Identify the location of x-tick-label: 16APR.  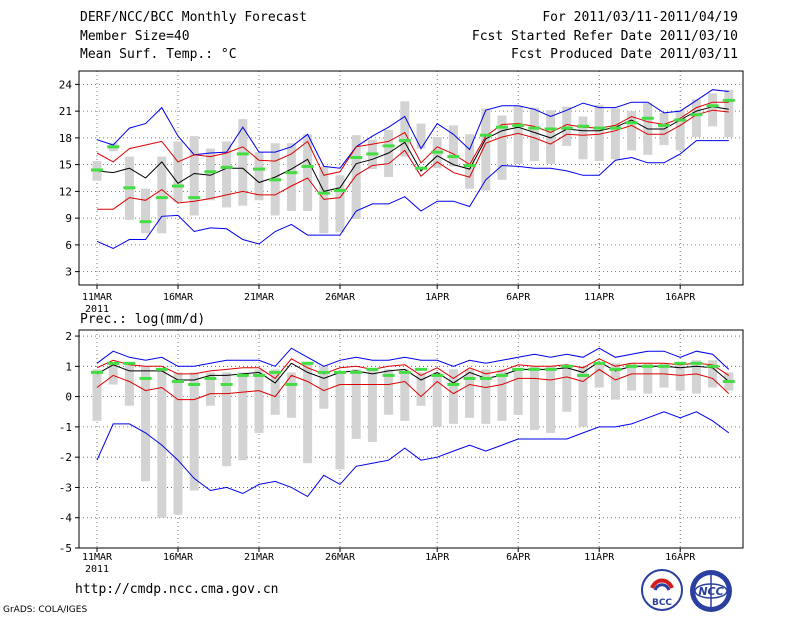
(680, 557).